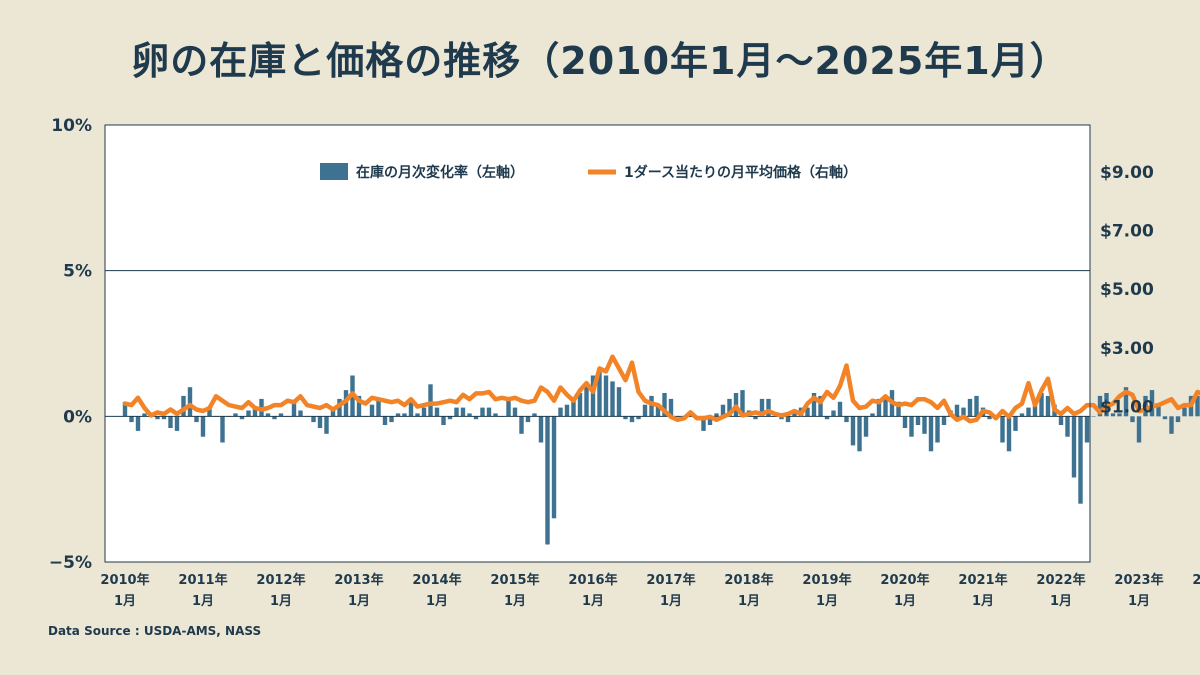 The image size is (1200, 675). What do you see at coordinates (202, 580) in the screenshot?
I see `x-tick-year: 2011年` at bounding box center [202, 580].